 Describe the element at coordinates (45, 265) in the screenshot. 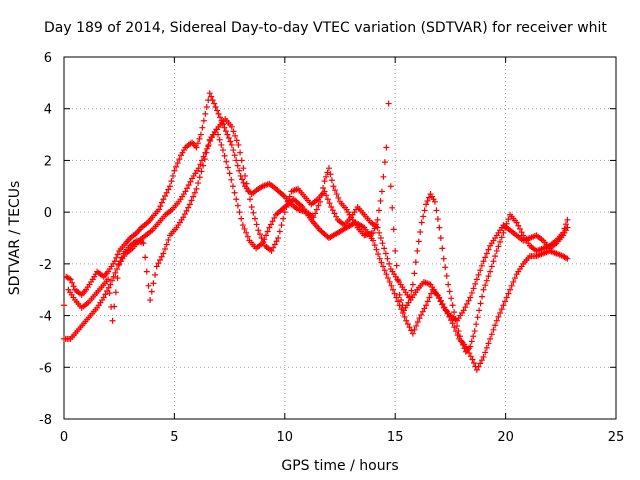

I see `y-tick-label: -2` at that location.